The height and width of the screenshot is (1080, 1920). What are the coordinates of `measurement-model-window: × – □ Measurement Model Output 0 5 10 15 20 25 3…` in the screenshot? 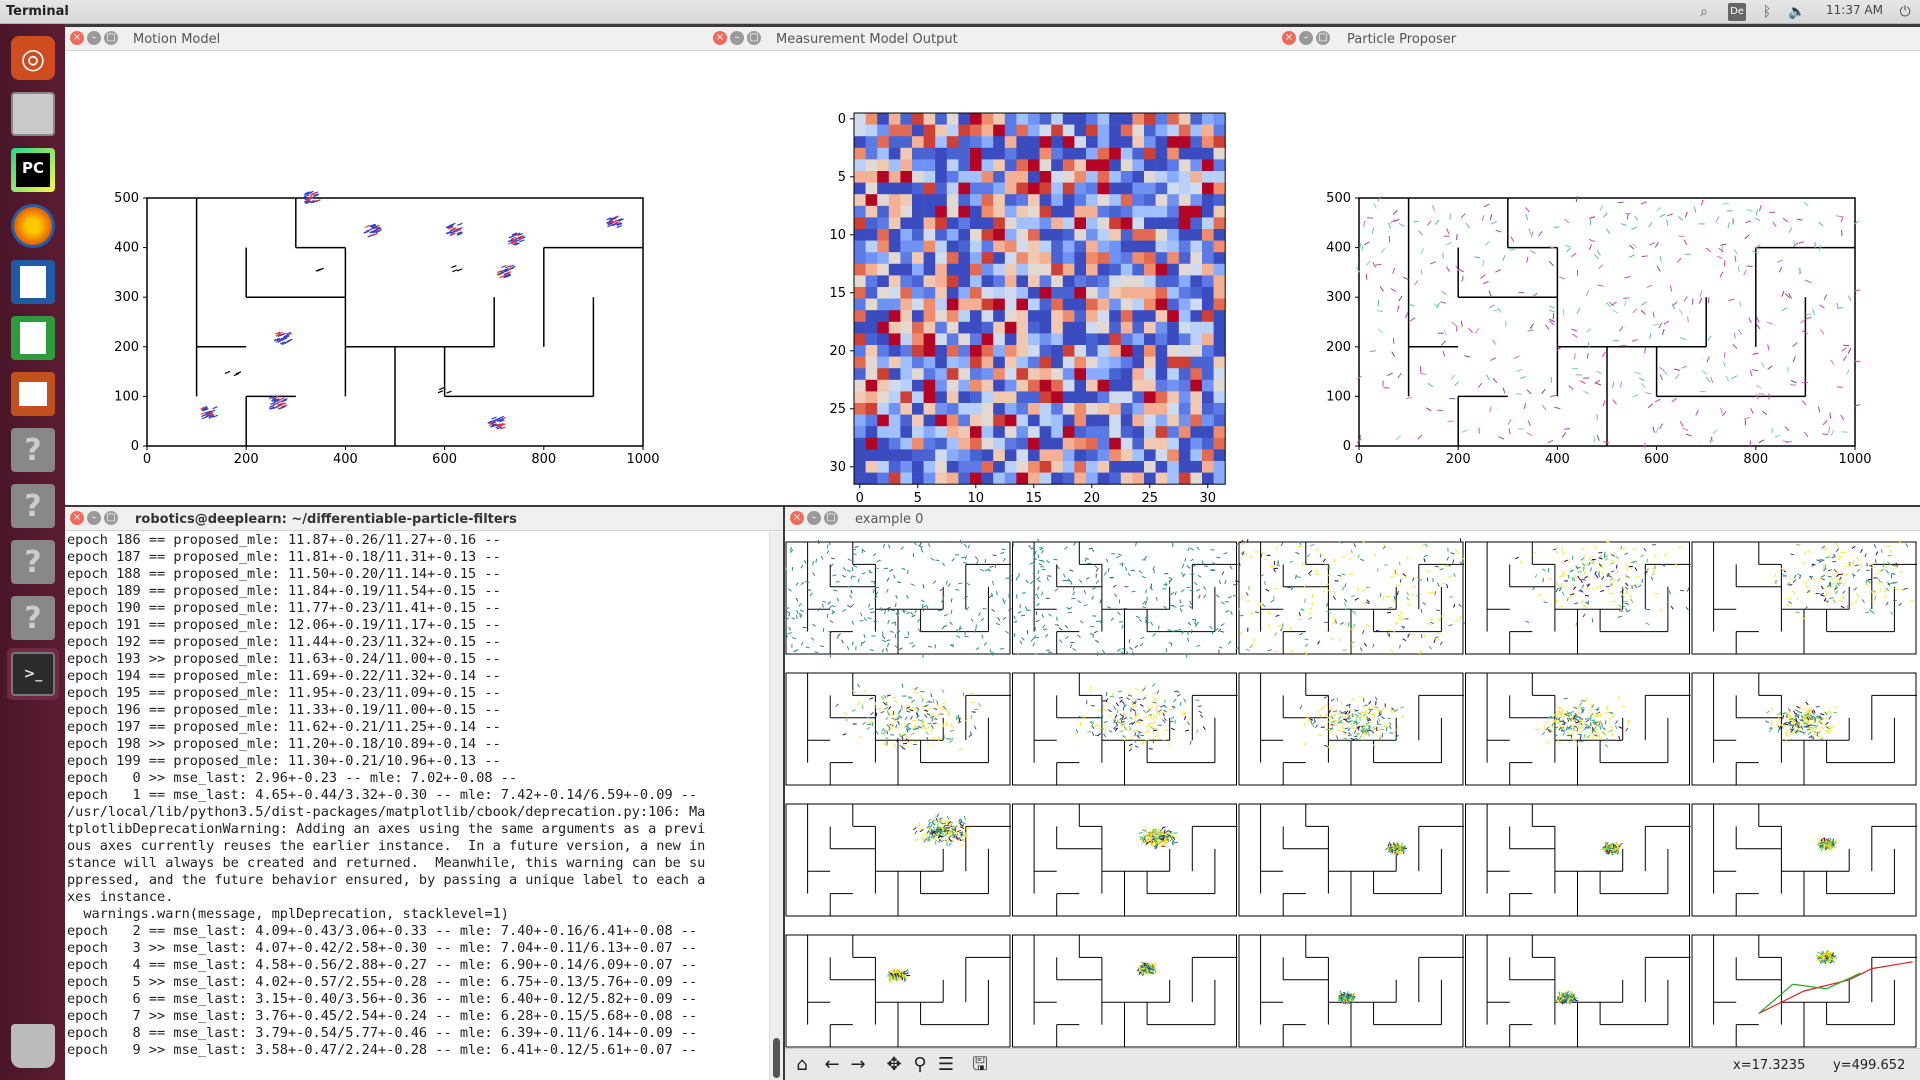 It's located at (992, 266).